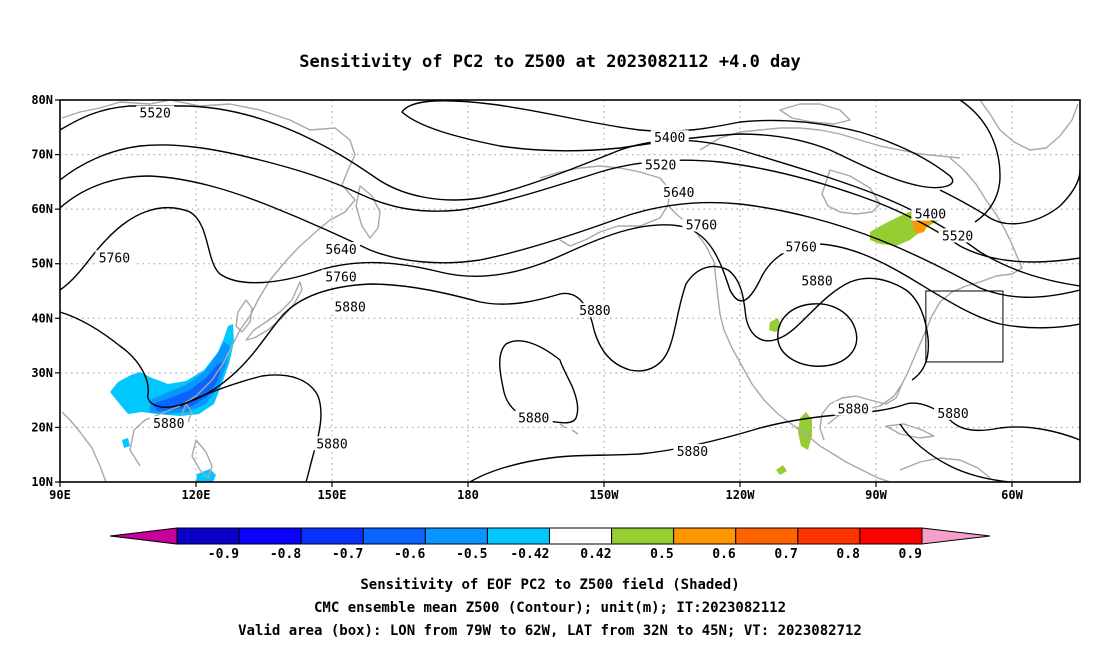  I want to click on colorbar-label: -0.42, so click(529, 554).